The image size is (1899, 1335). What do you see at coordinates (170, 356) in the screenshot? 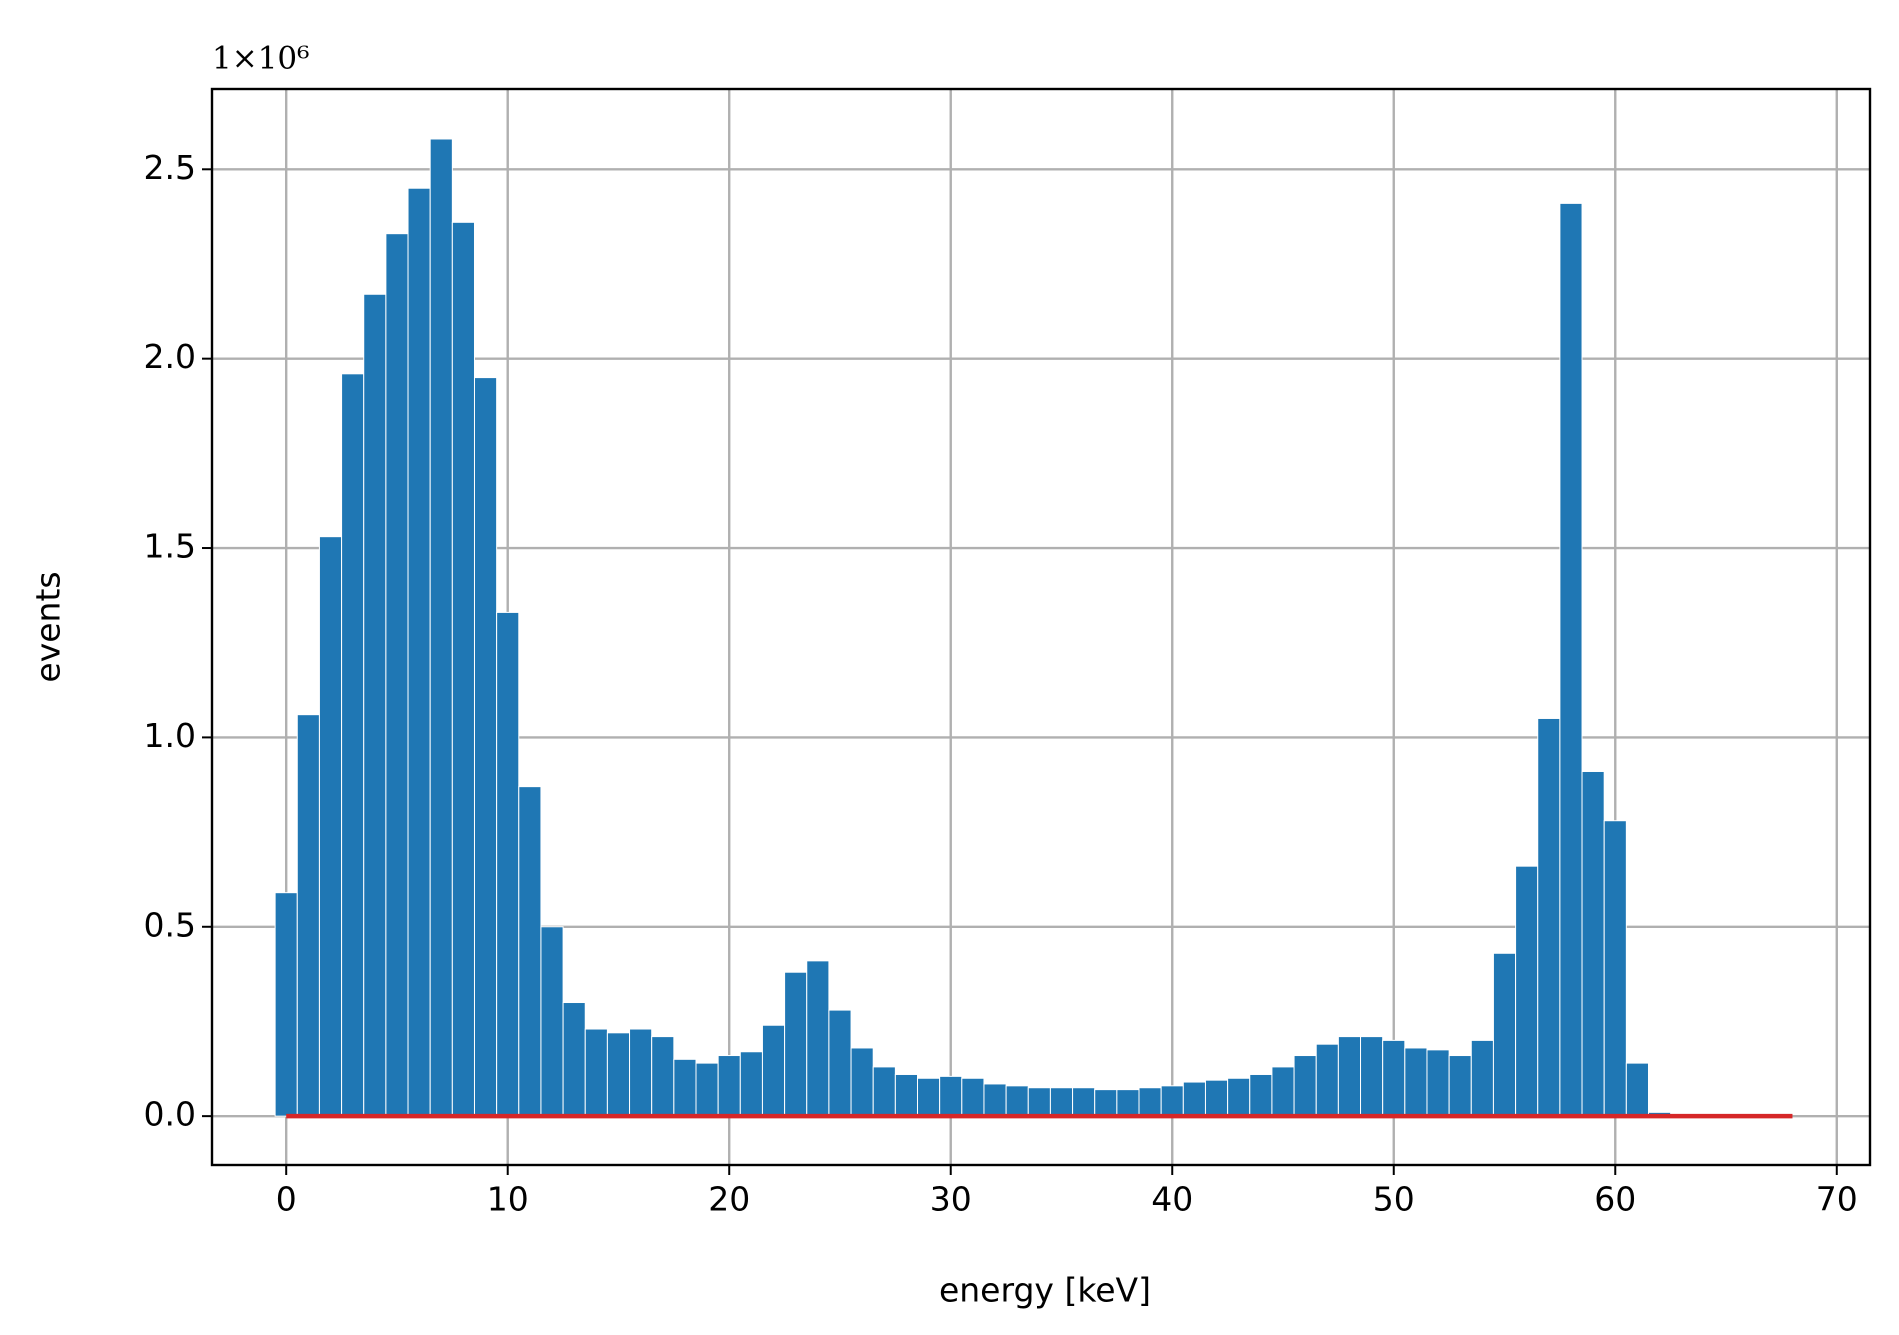
I see `y-tick-label: 2.0` at bounding box center [170, 356].